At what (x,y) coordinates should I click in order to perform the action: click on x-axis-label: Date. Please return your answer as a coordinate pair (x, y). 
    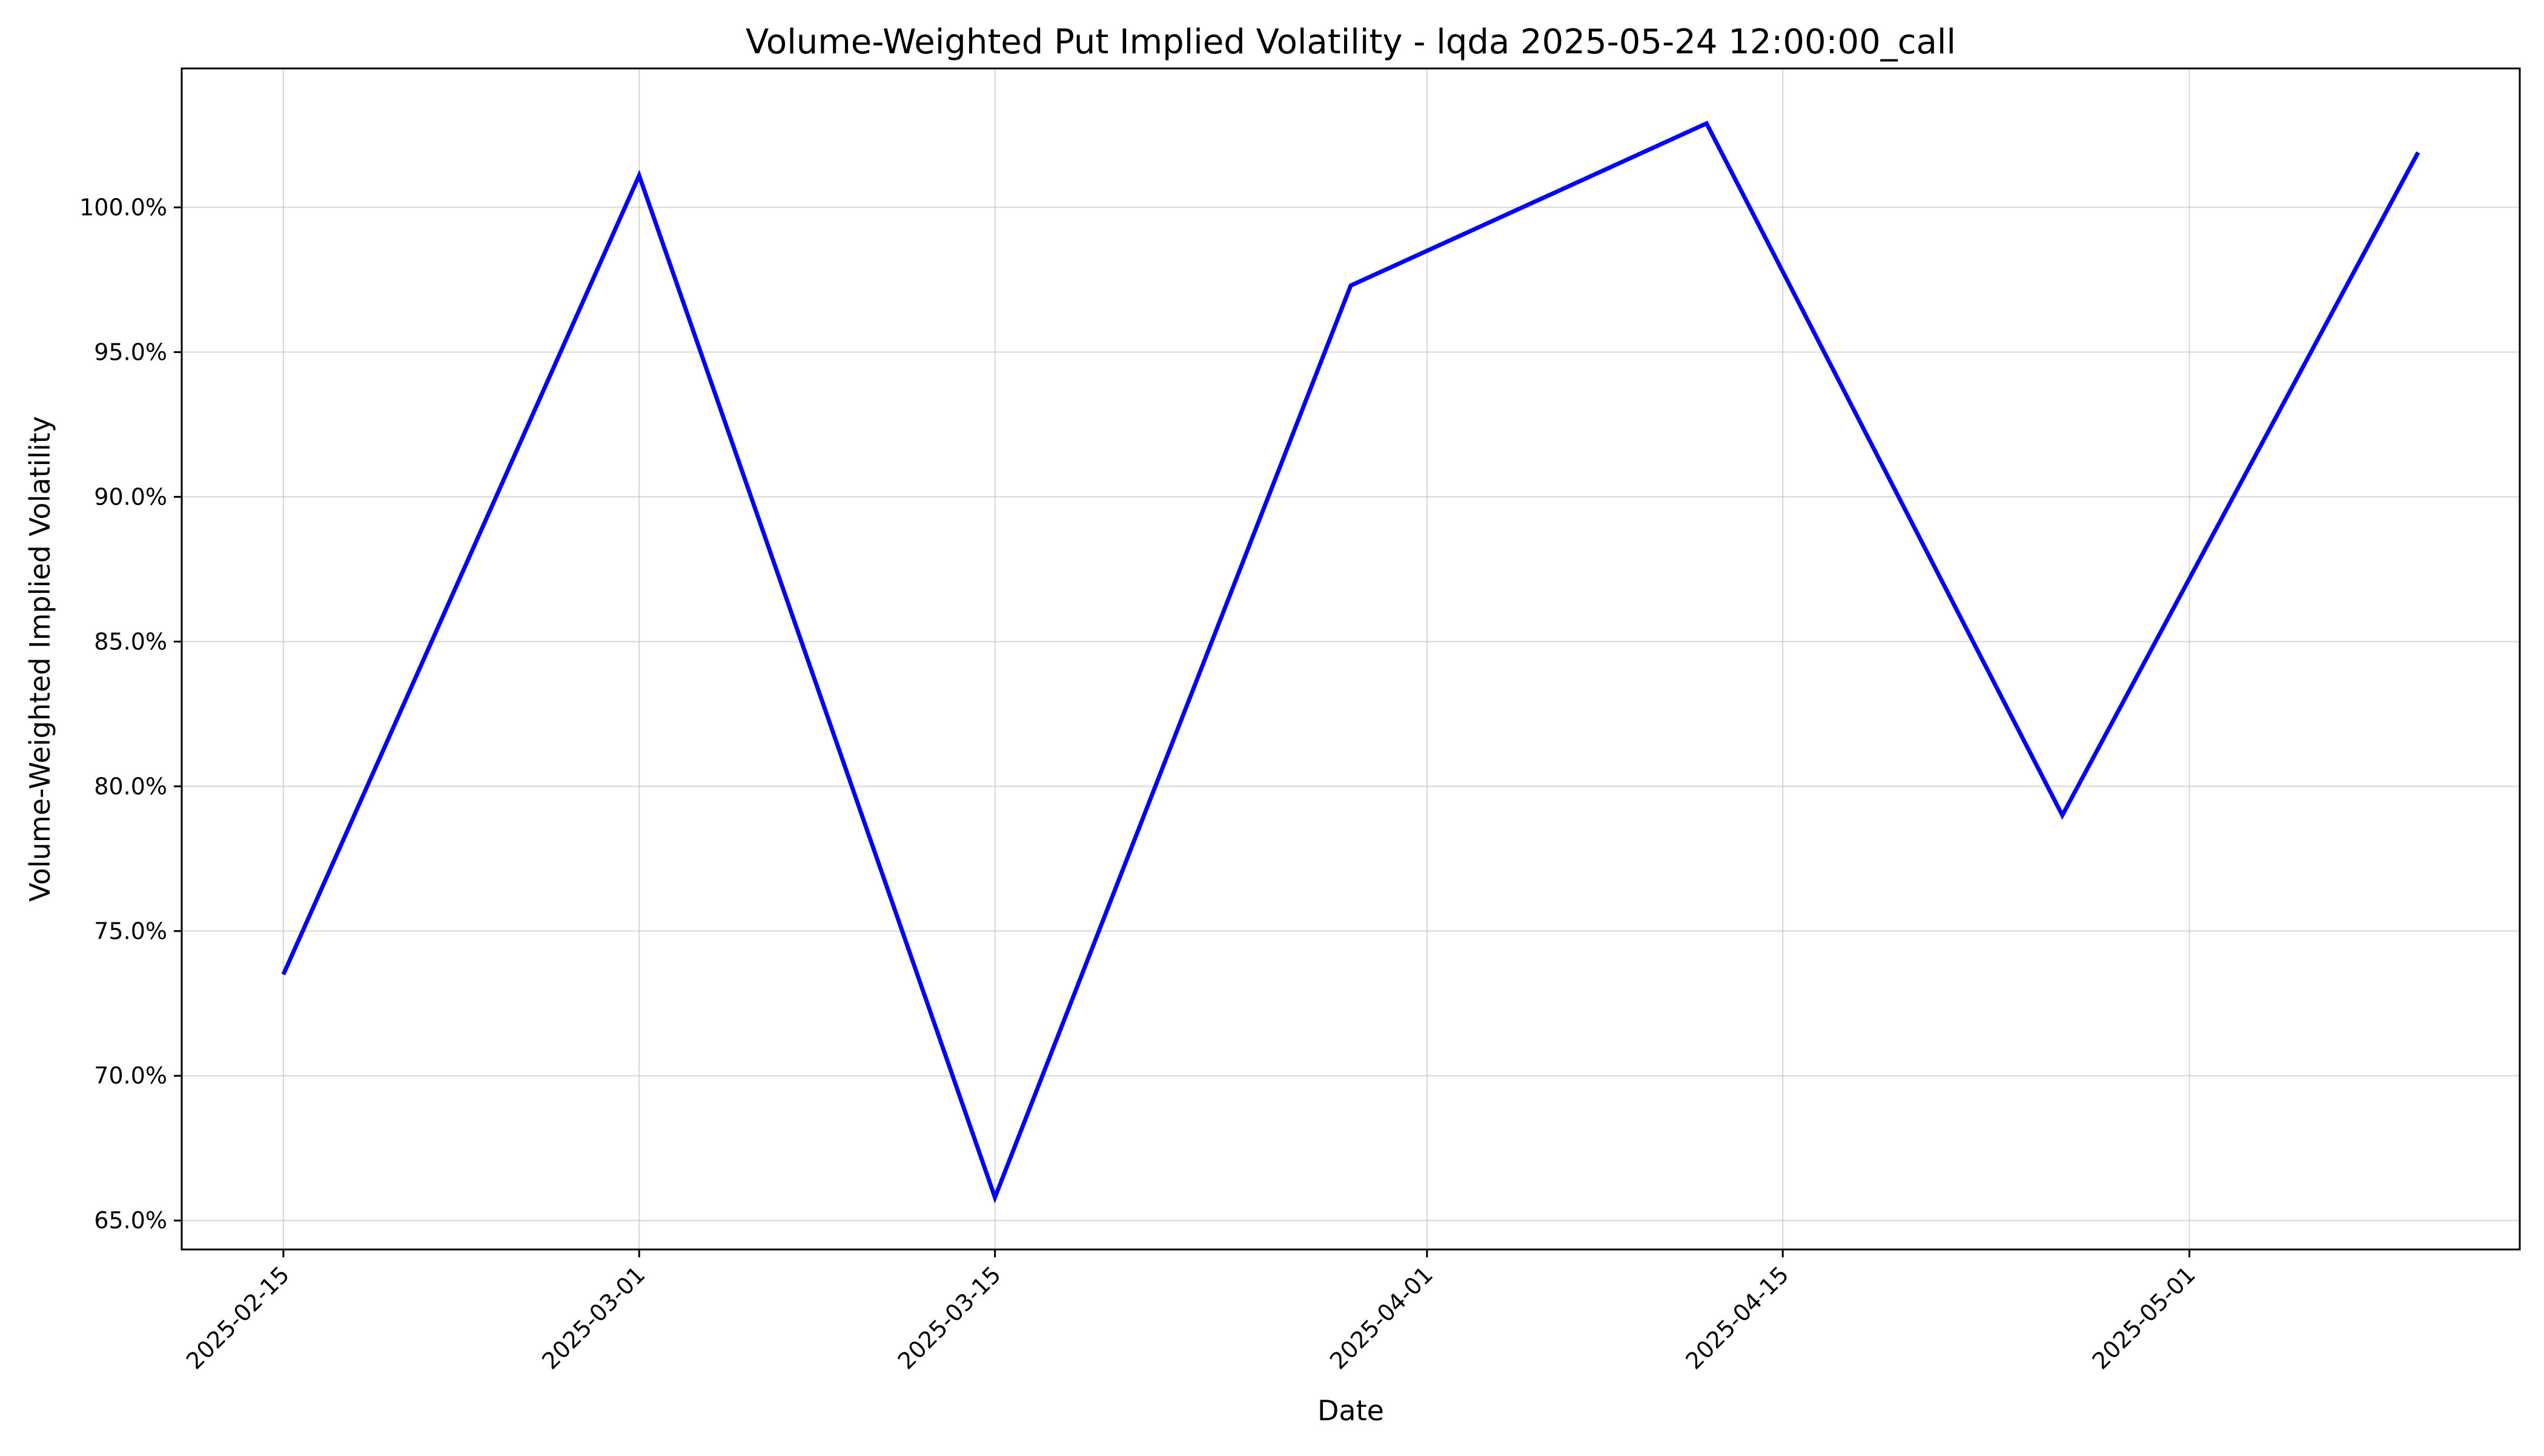
    Looking at the image, I should click on (1350, 1410).